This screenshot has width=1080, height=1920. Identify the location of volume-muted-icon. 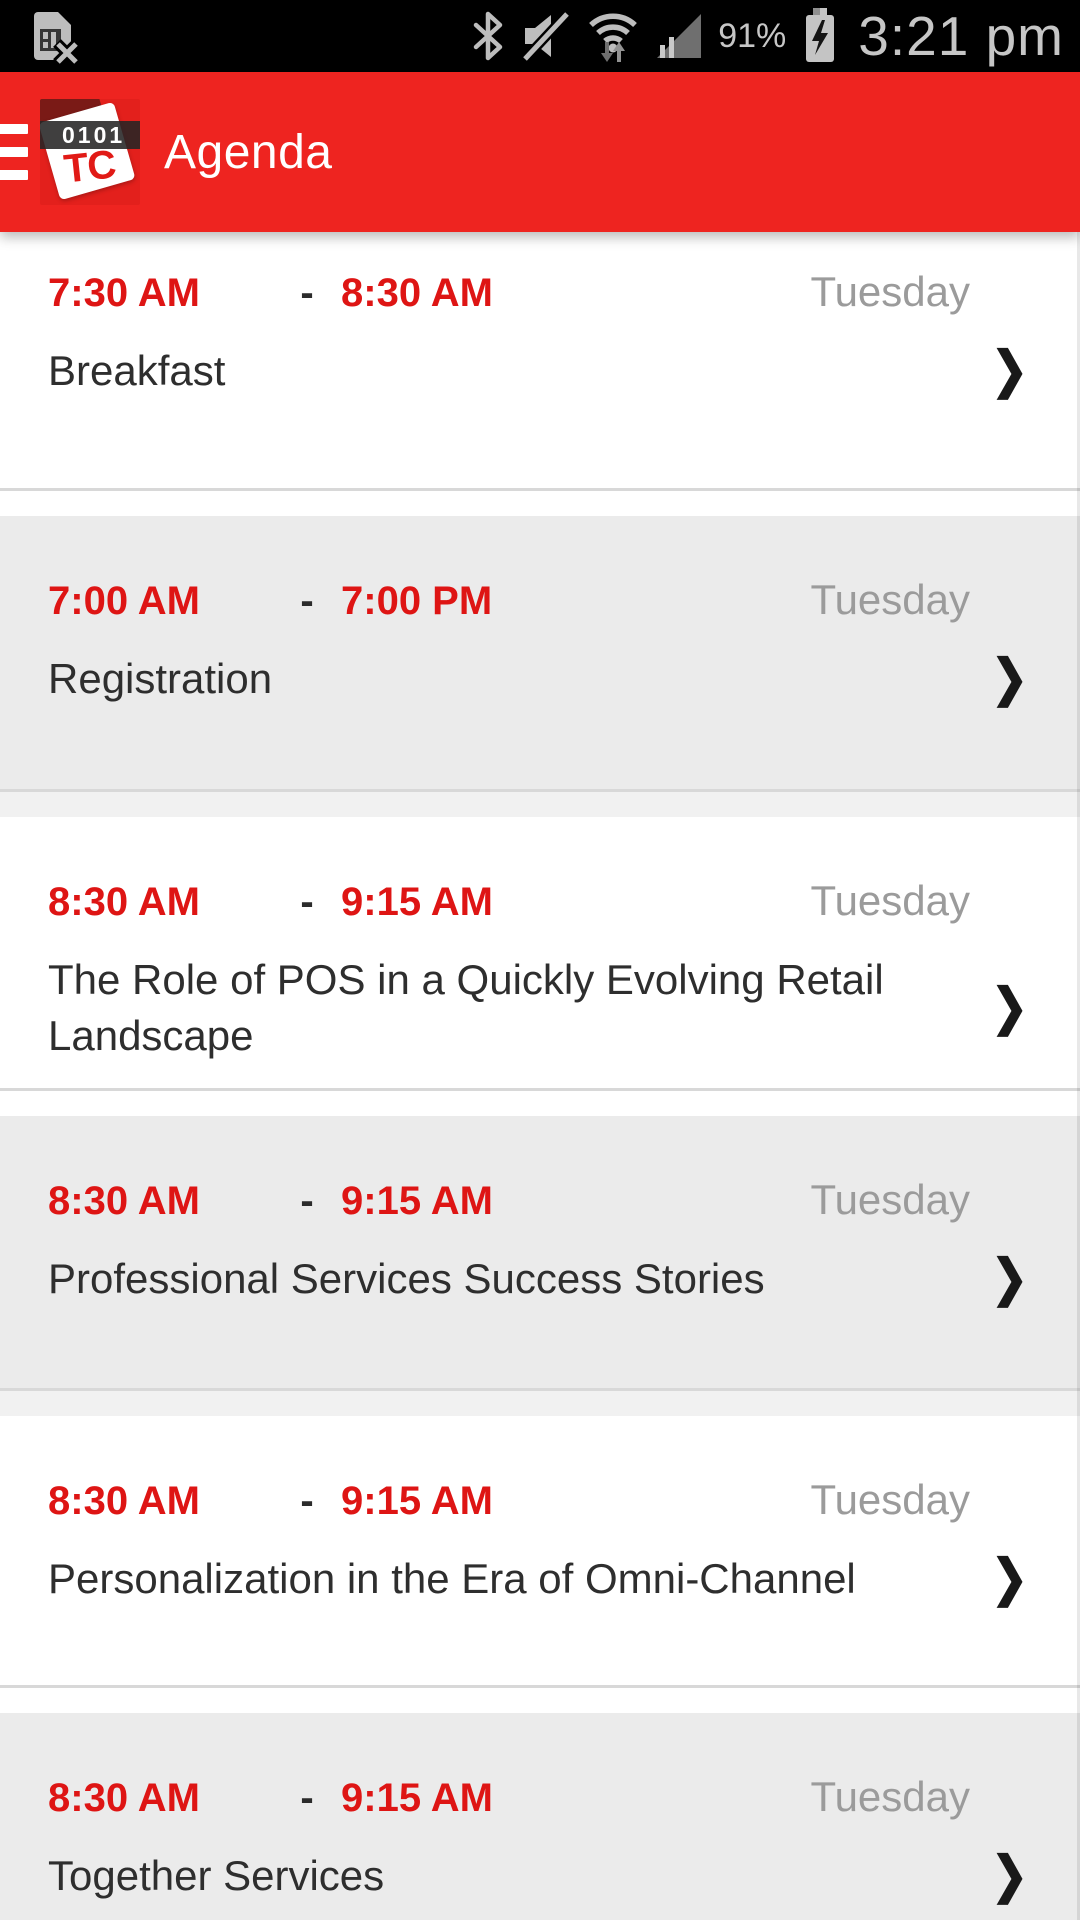
(546, 36).